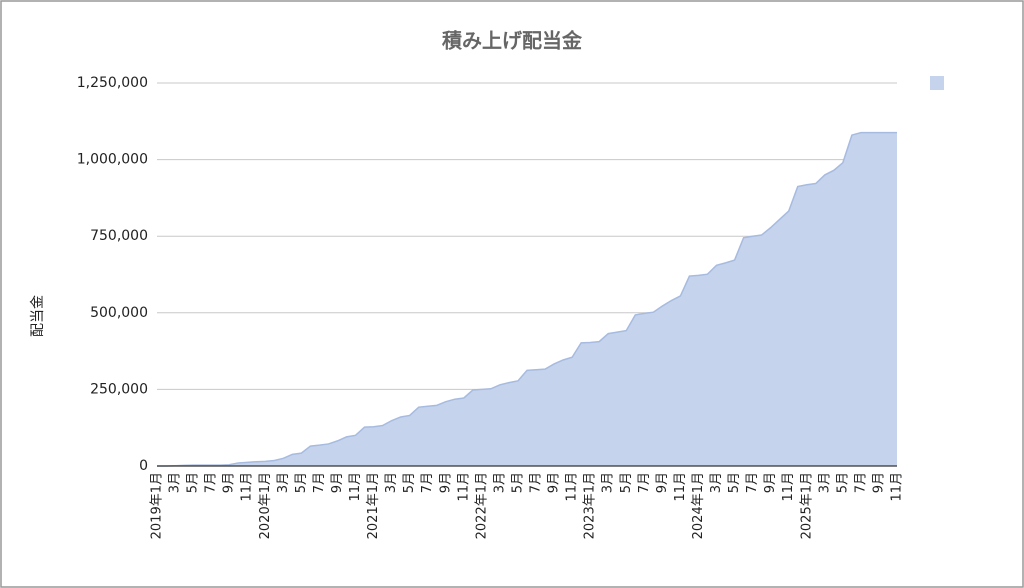 The height and width of the screenshot is (588, 1024). I want to click on x-tick-label: 2021年1月, so click(373, 505).